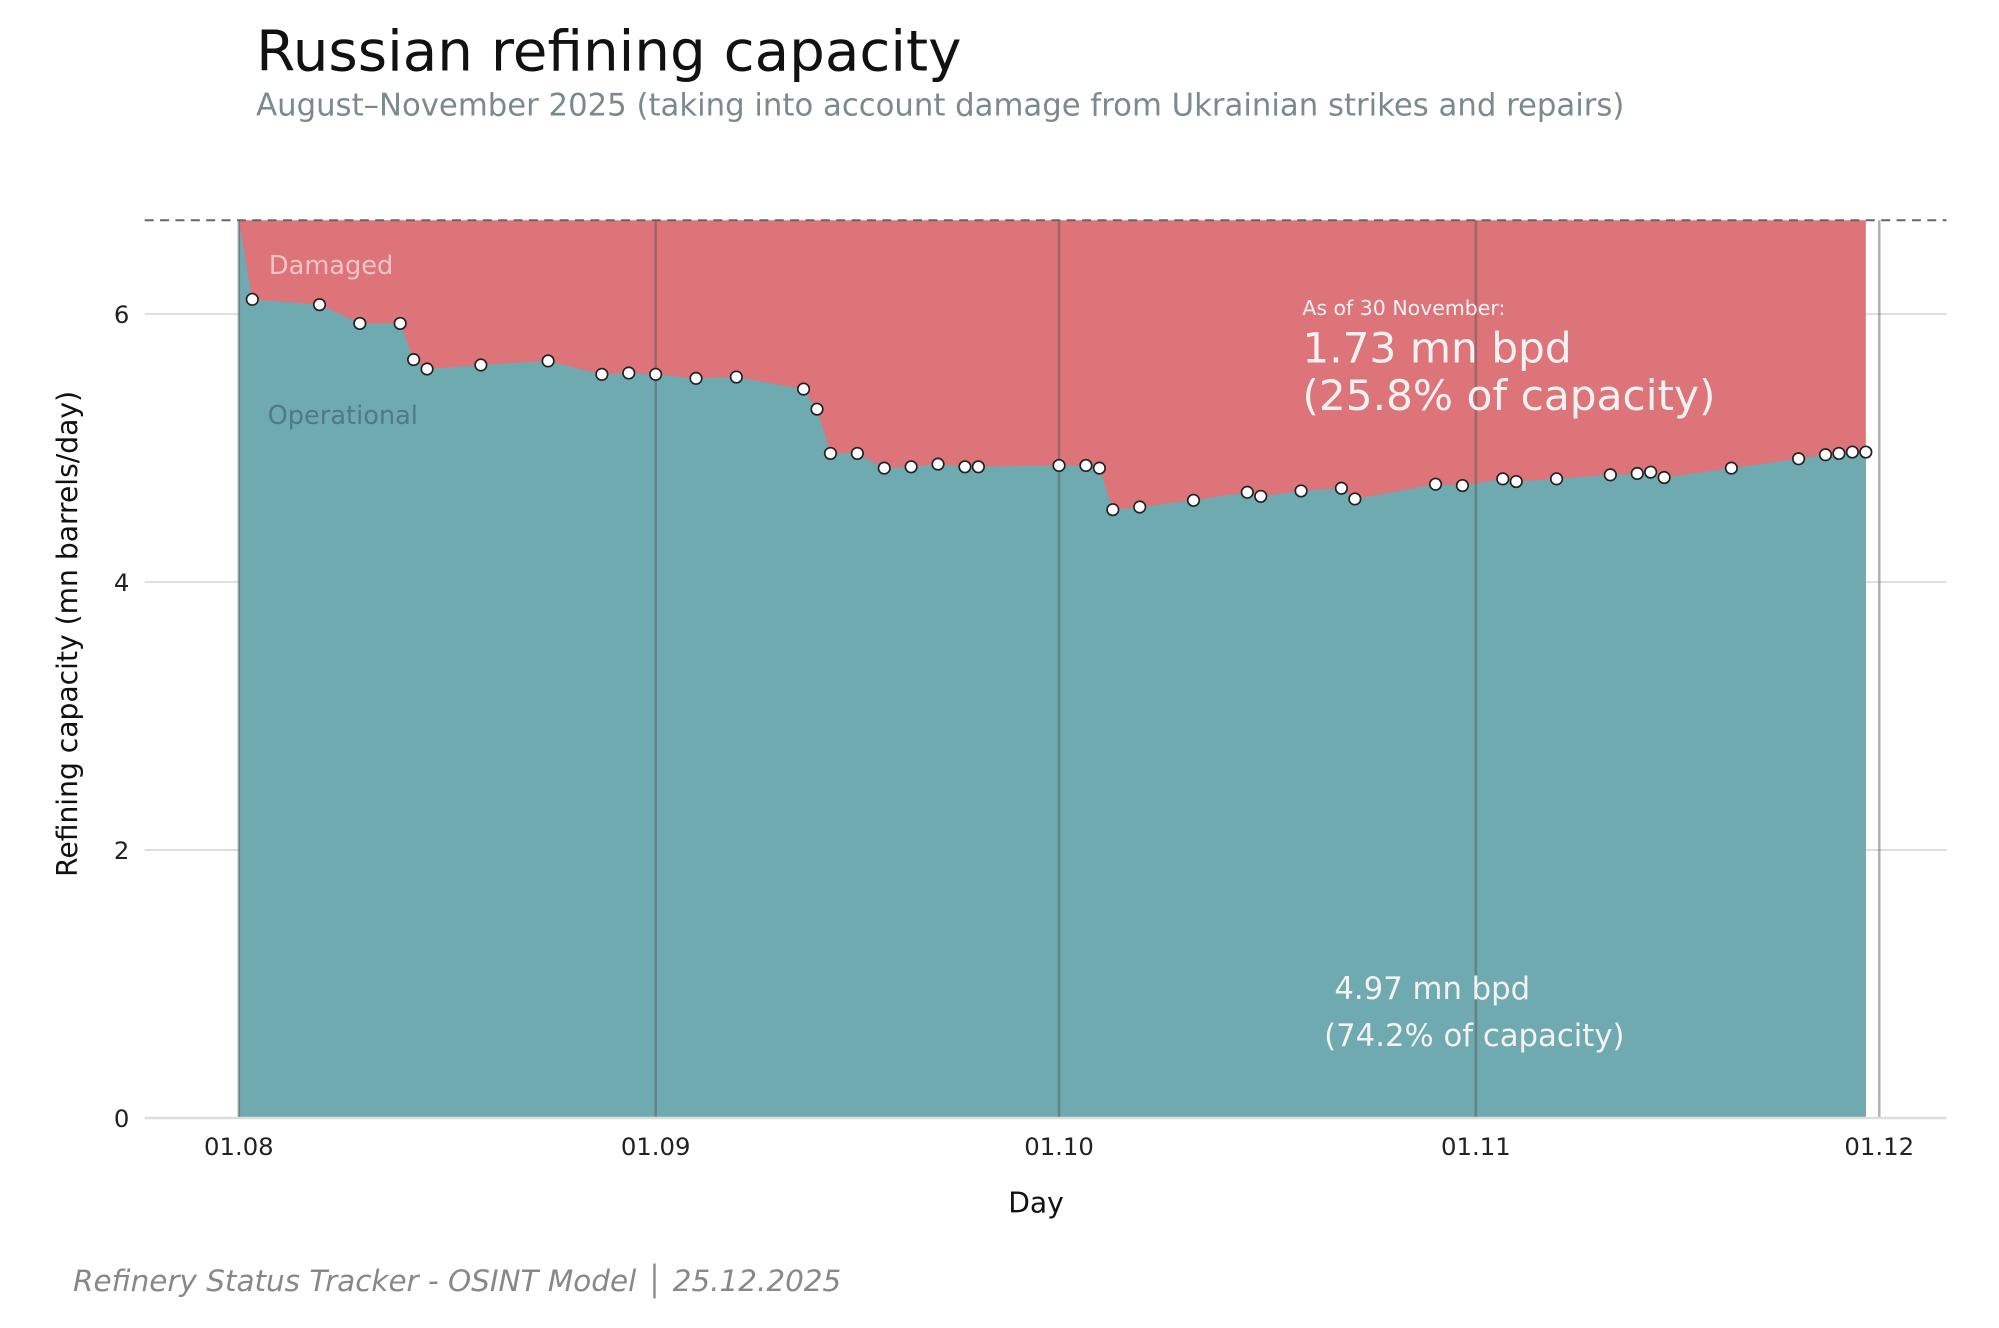 The width and height of the screenshot is (1999, 1328). Describe the element at coordinates (1476, 1146) in the screenshot. I see `x-tick-label: 01.11` at that location.